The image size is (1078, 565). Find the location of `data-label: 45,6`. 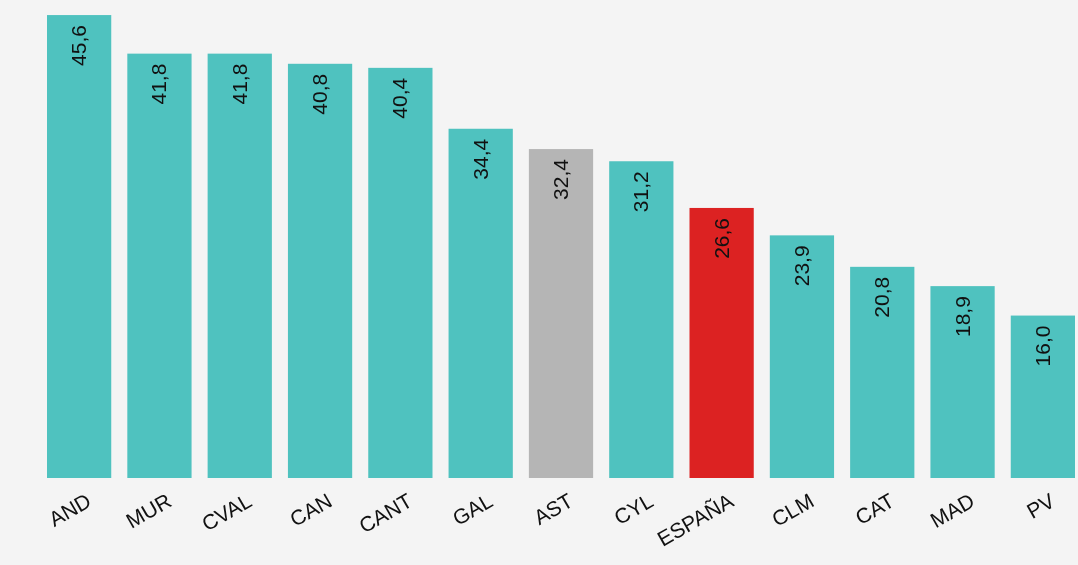

data-label: 45,6 is located at coordinates (79, 45).